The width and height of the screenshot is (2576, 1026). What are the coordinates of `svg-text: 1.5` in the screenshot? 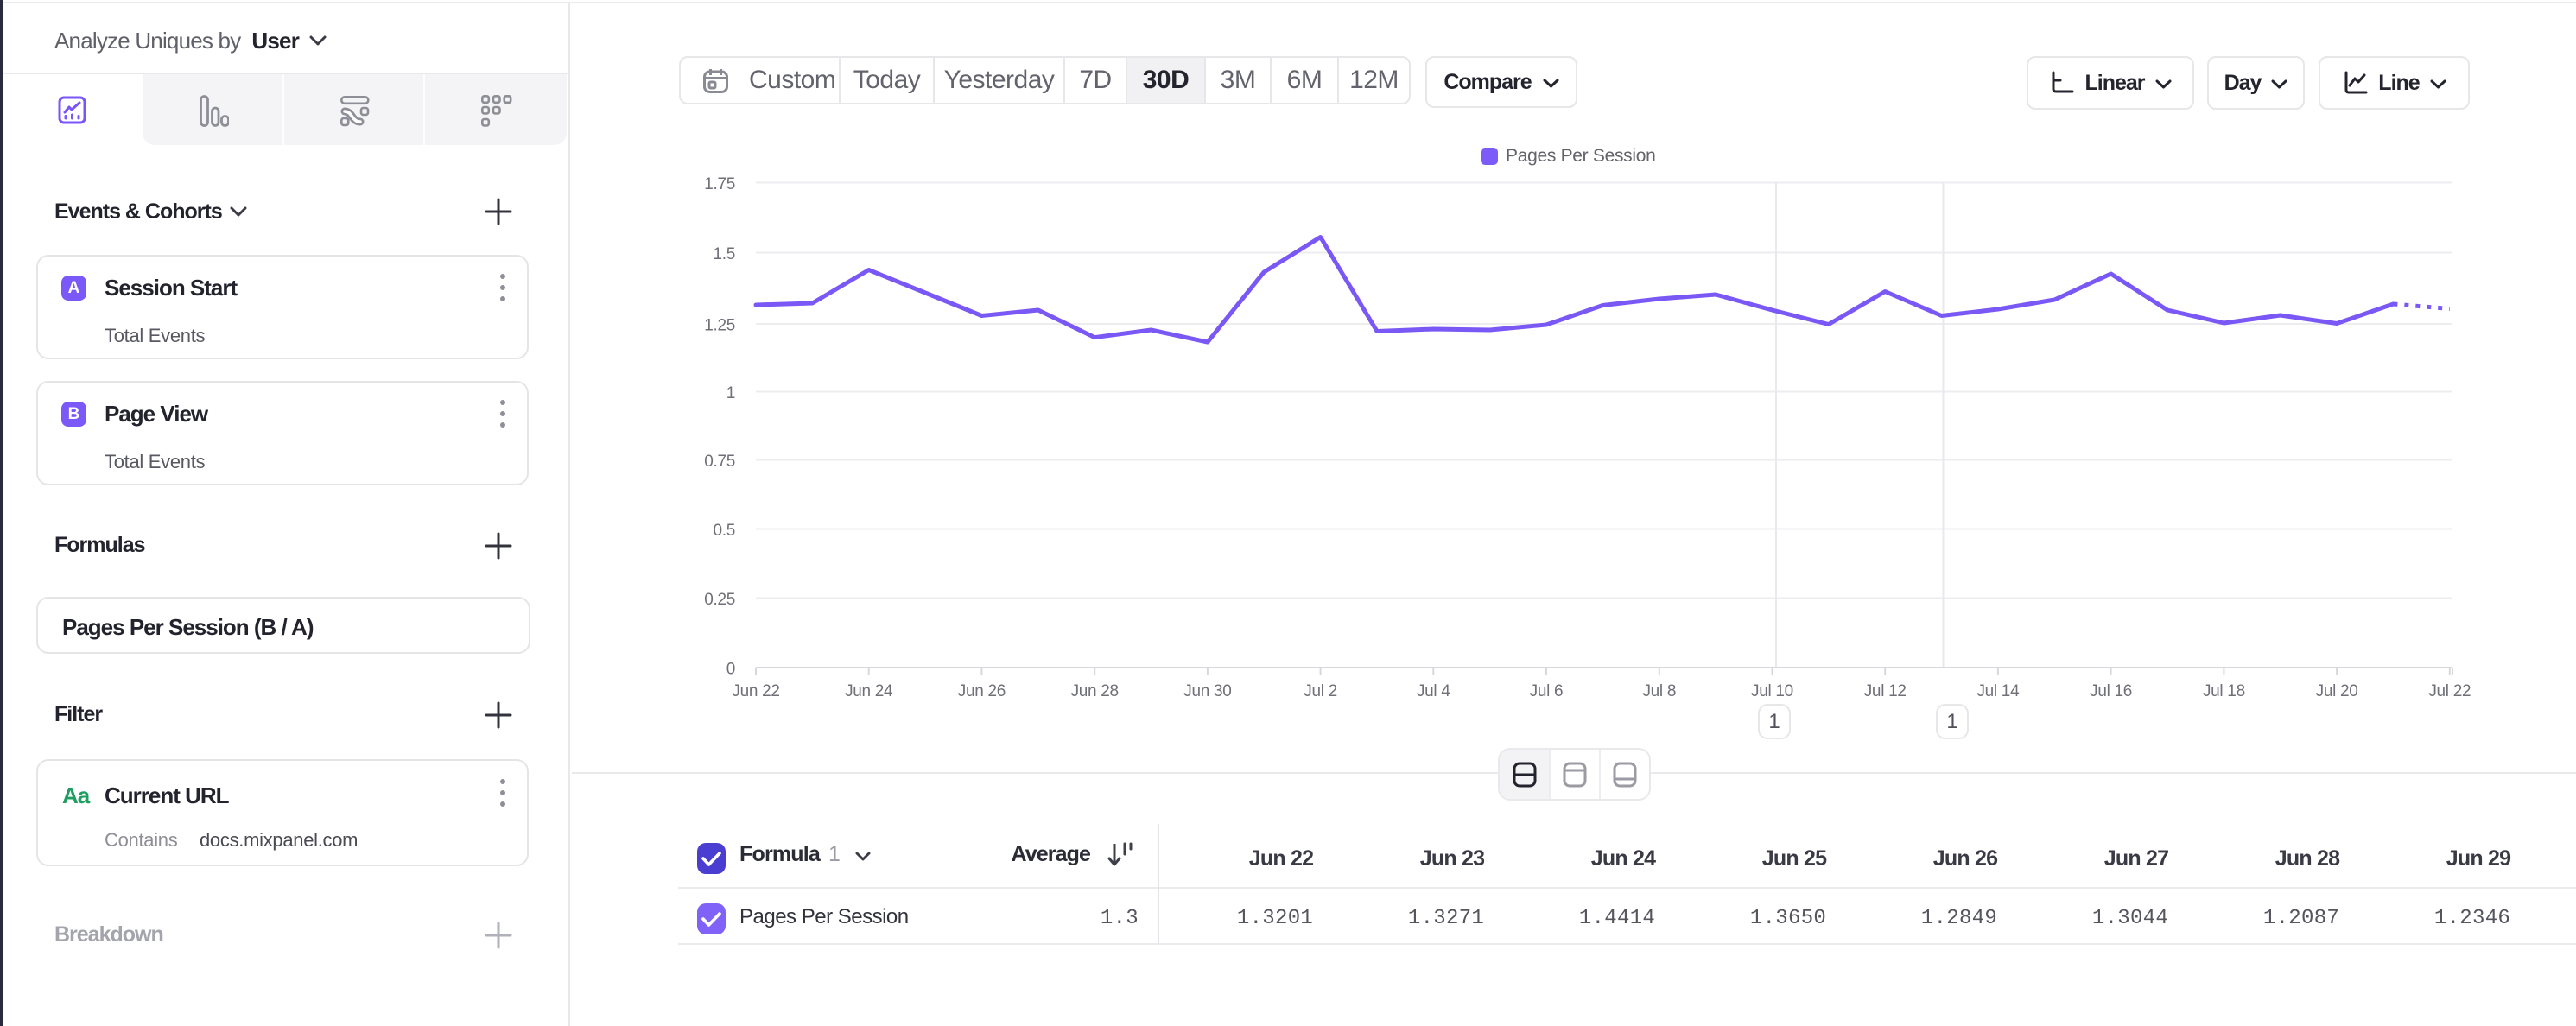 It's located at (724, 254).